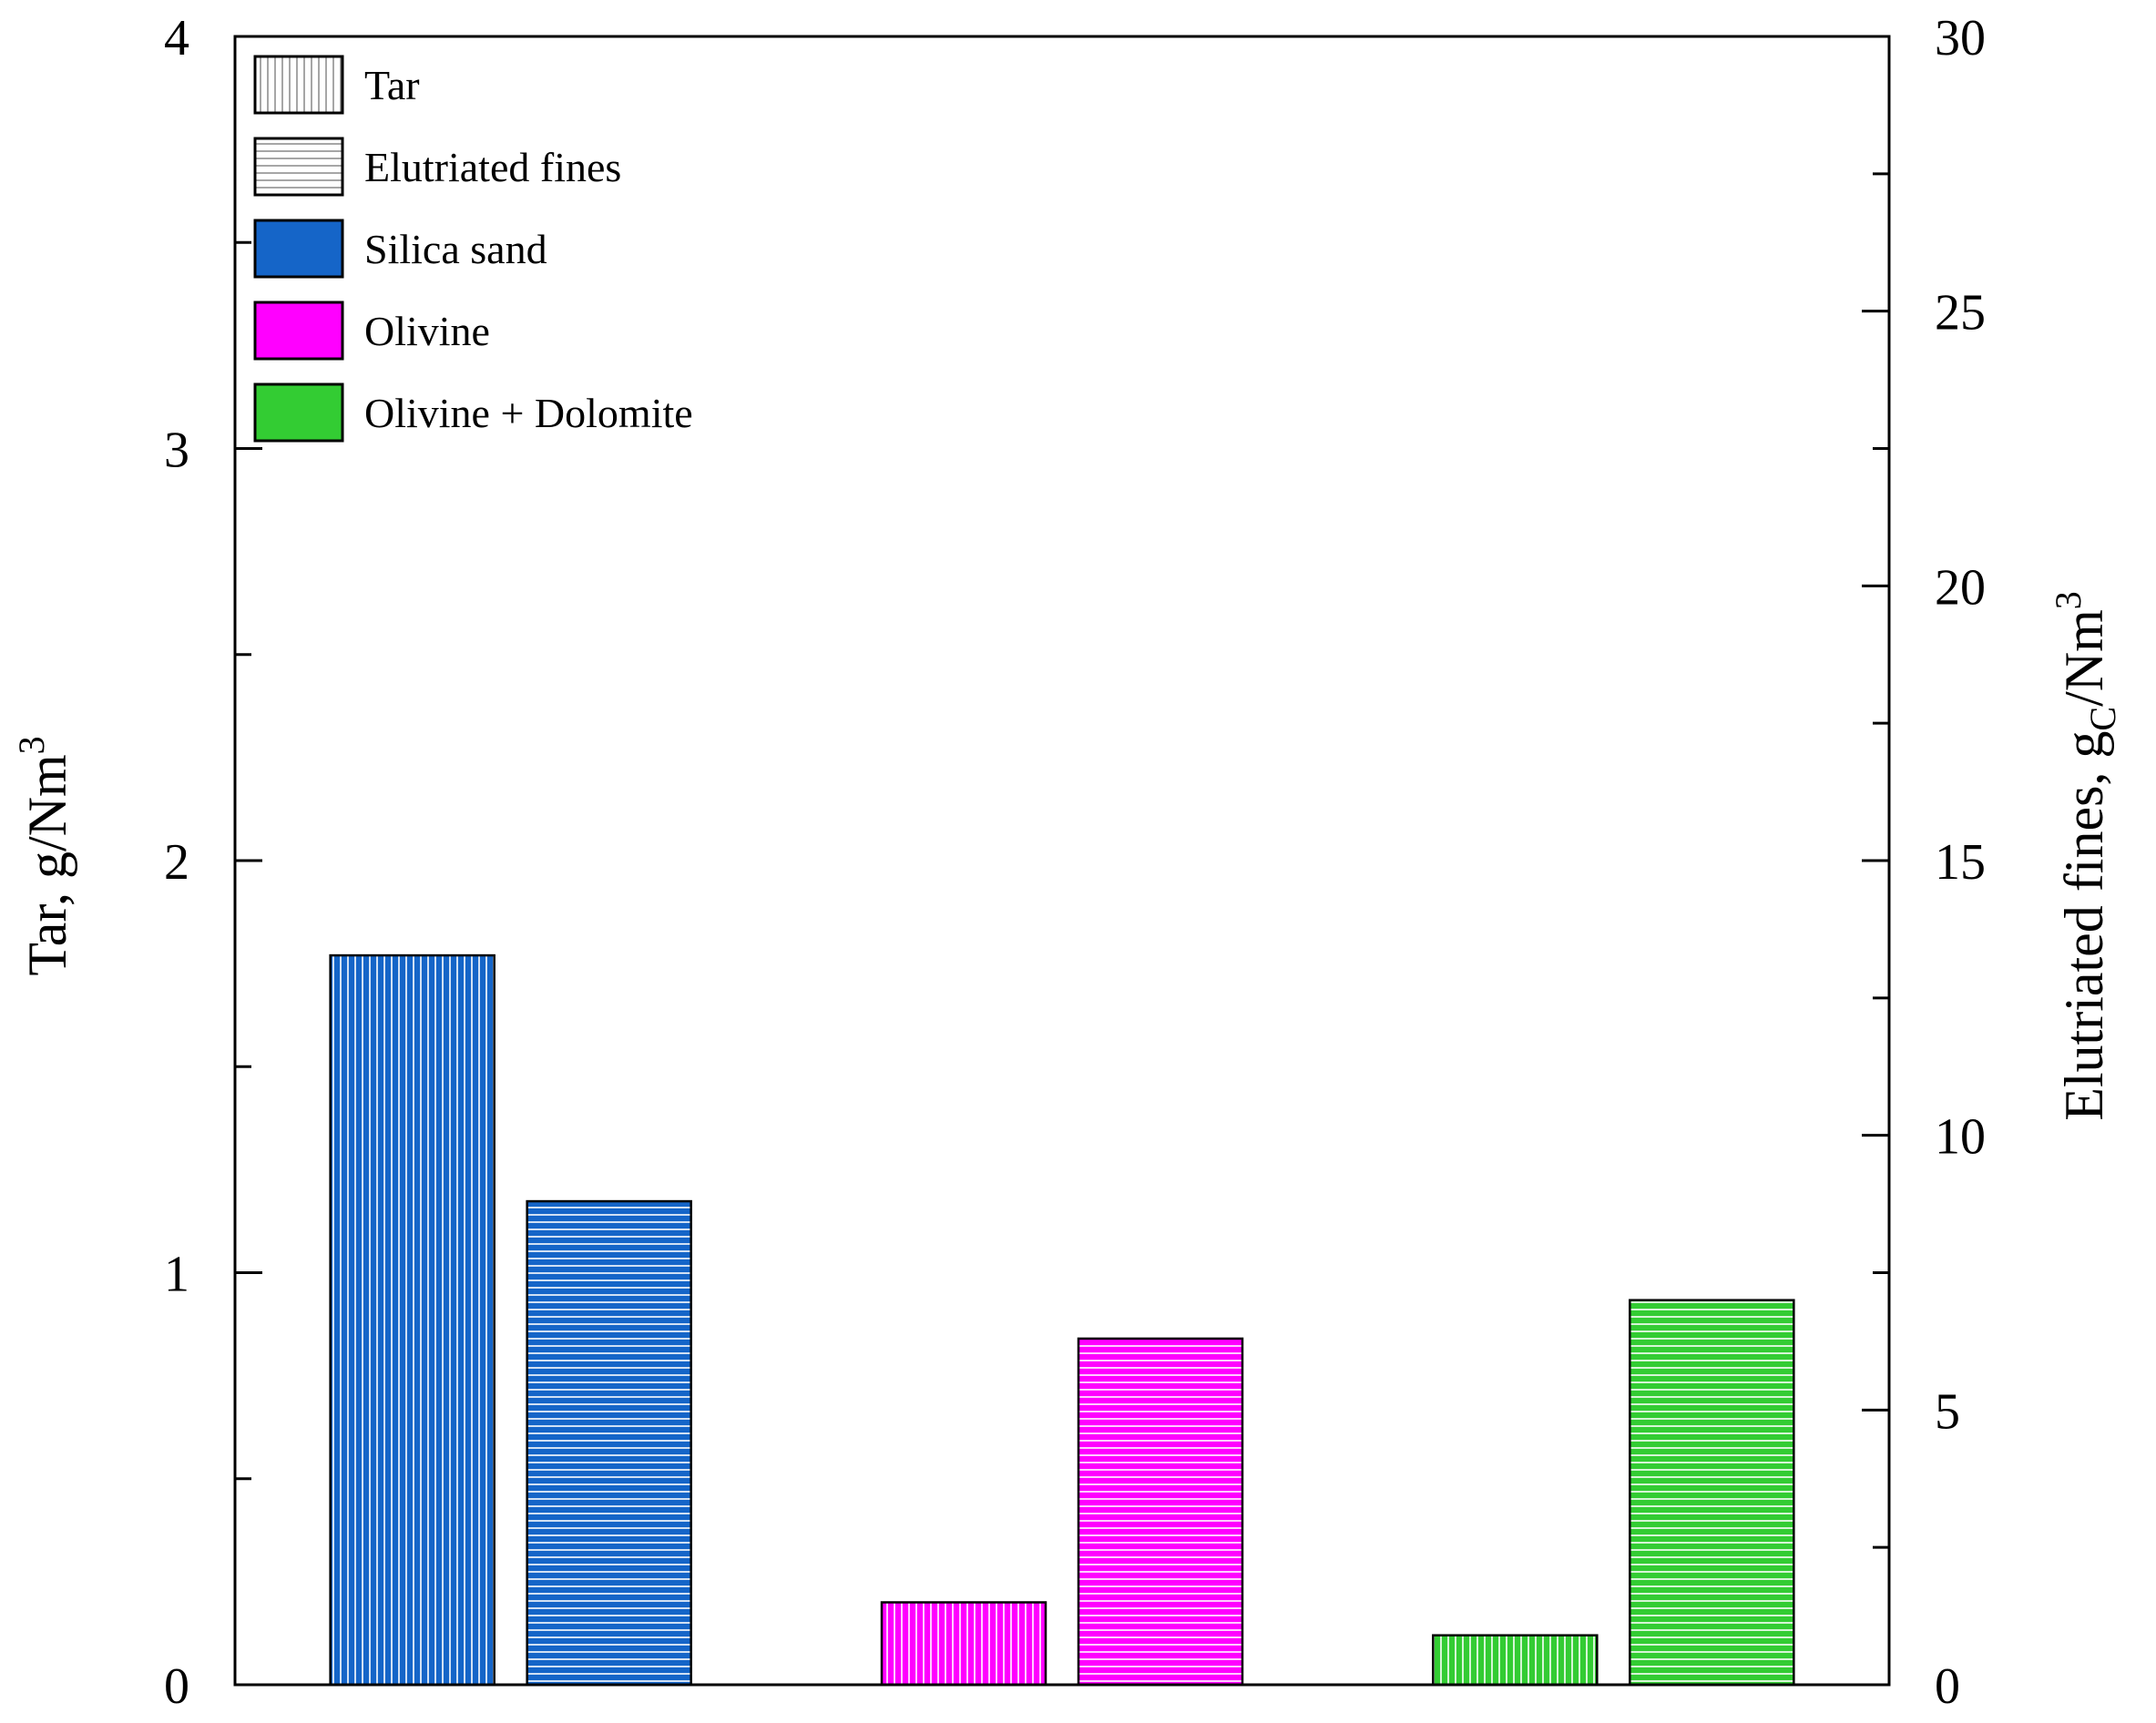 This screenshot has width=2156, height=1723. What do you see at coordinates (528, 413) in the screenshot?
I see `legend-label-olivine-dolomite: Olivine + Dolomite` at bounding box center [528, 413].